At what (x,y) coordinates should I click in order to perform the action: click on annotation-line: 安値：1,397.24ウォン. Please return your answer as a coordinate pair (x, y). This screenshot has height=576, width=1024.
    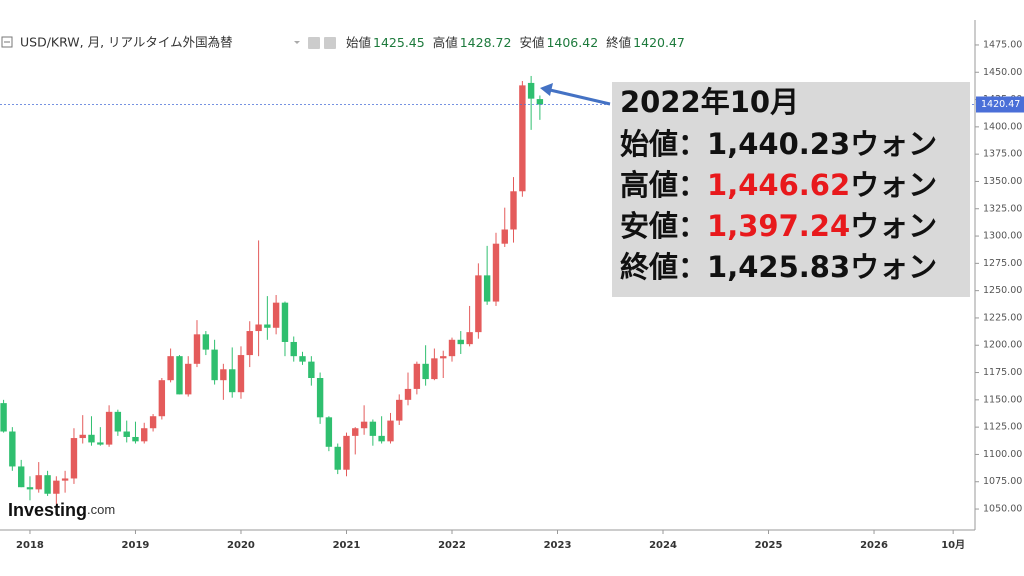
    Looking at the image, I should click on (778, 226).